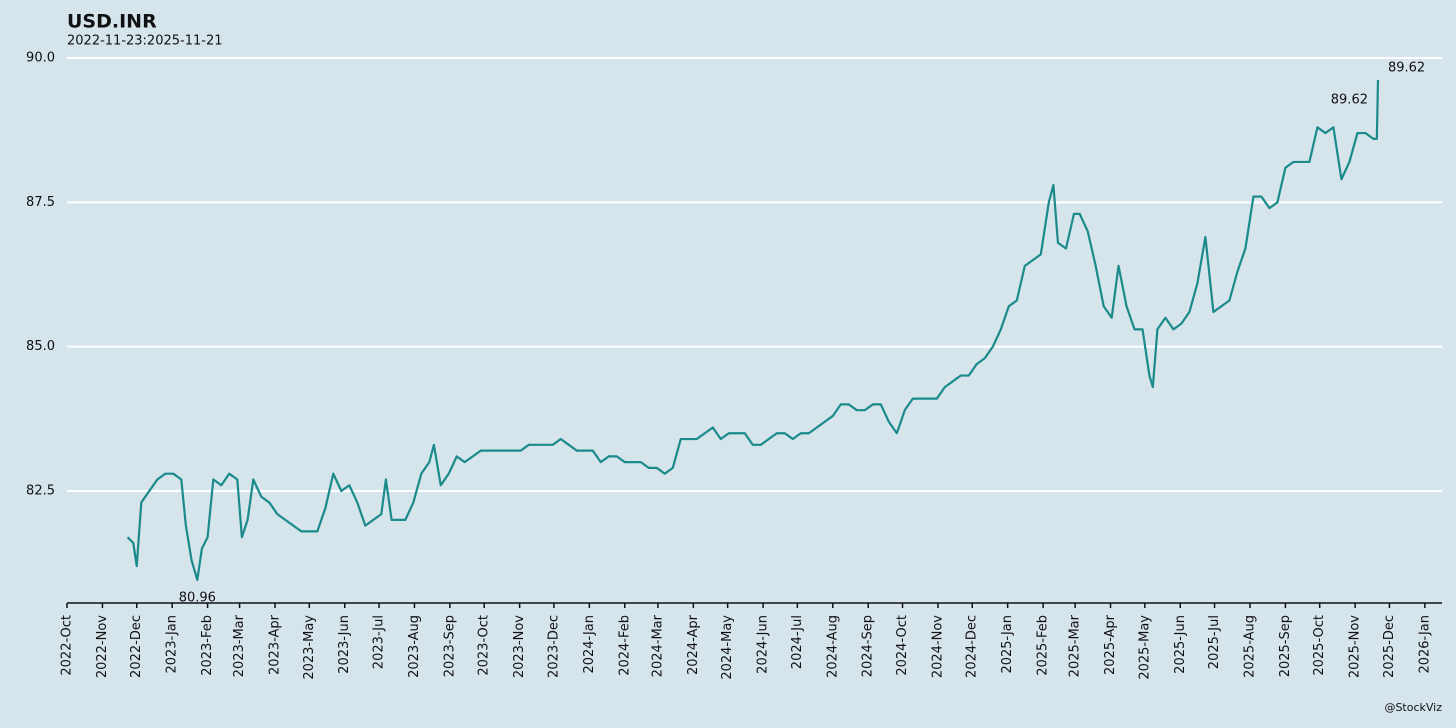  I want to click on x-tick-label: 2023-Mar, so click(239, 645).